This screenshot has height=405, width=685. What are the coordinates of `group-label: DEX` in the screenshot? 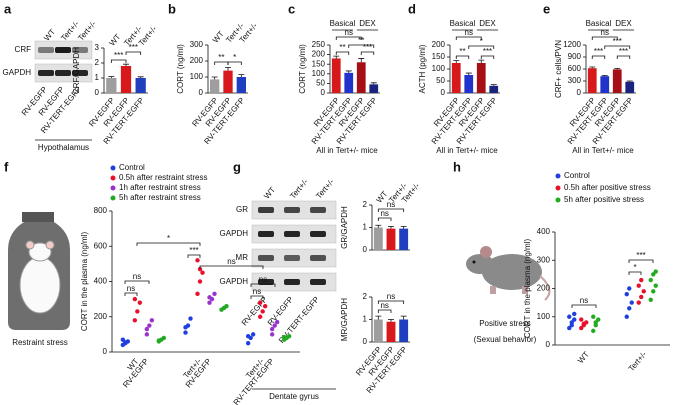 It's located at (487, 23).